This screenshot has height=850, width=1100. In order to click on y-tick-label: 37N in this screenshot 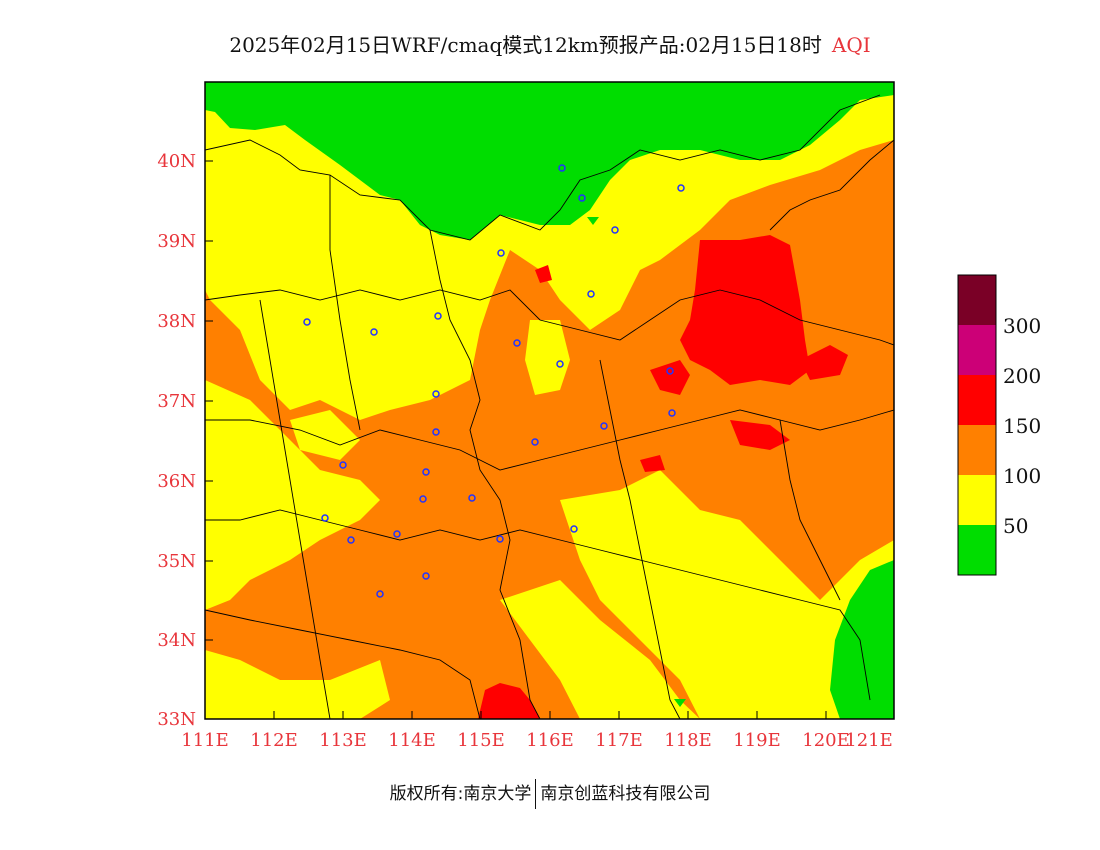, I will do `click(176, 401)`.